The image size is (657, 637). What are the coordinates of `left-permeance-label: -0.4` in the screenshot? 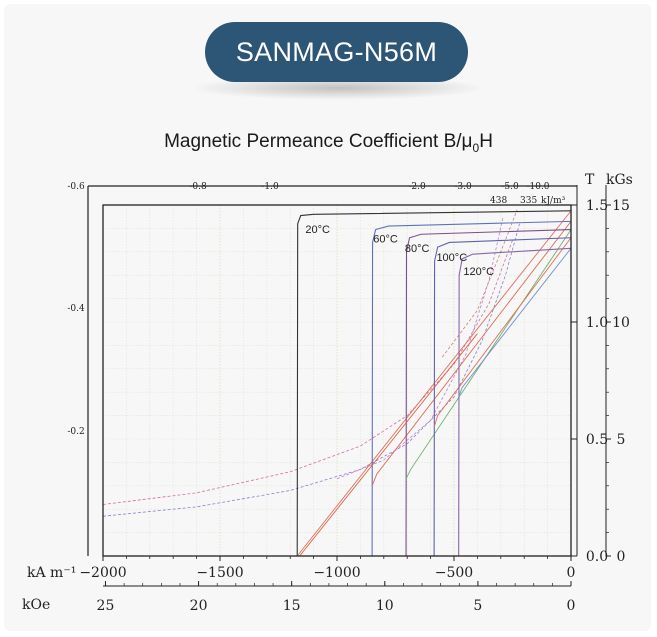 It's located at (76, 309).